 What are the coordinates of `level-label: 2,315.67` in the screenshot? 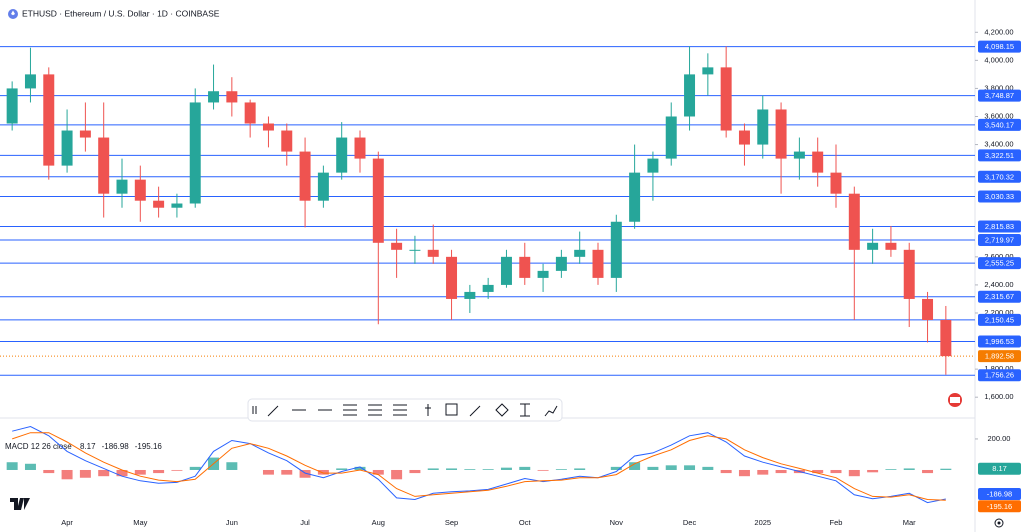 It's located at (999, 296).